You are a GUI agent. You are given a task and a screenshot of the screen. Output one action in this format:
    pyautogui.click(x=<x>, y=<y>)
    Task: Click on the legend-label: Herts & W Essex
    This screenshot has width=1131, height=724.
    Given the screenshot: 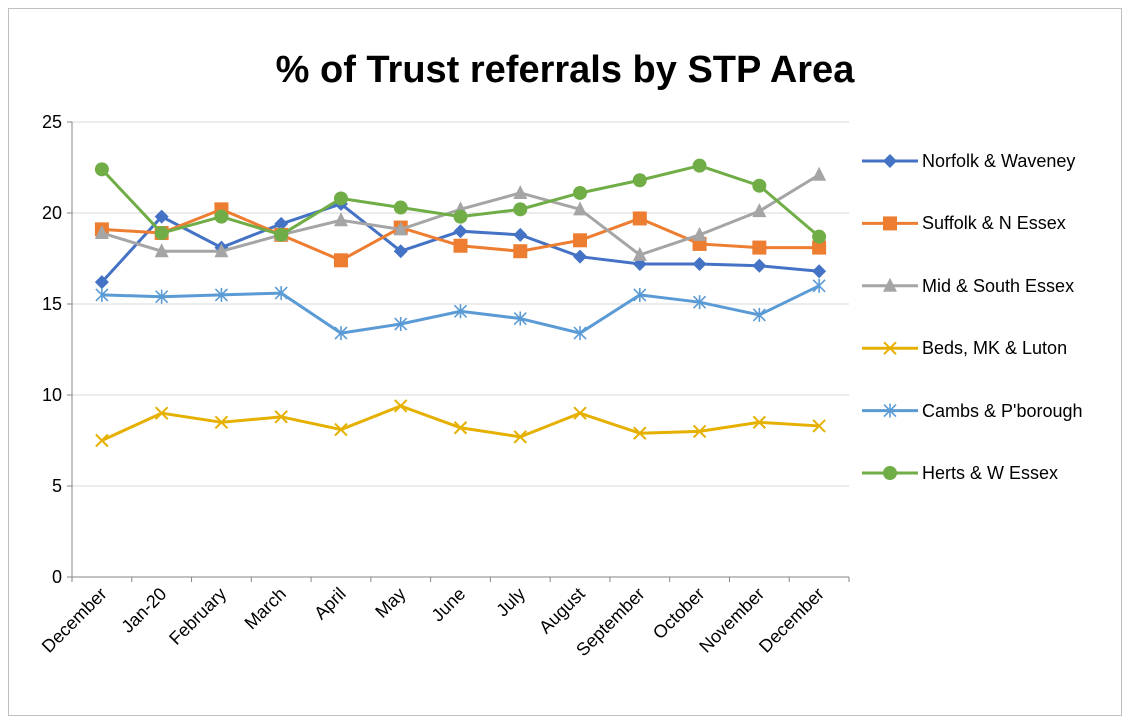 What is the action you would take?
    pyautogui.click(x=990, y=473)
    